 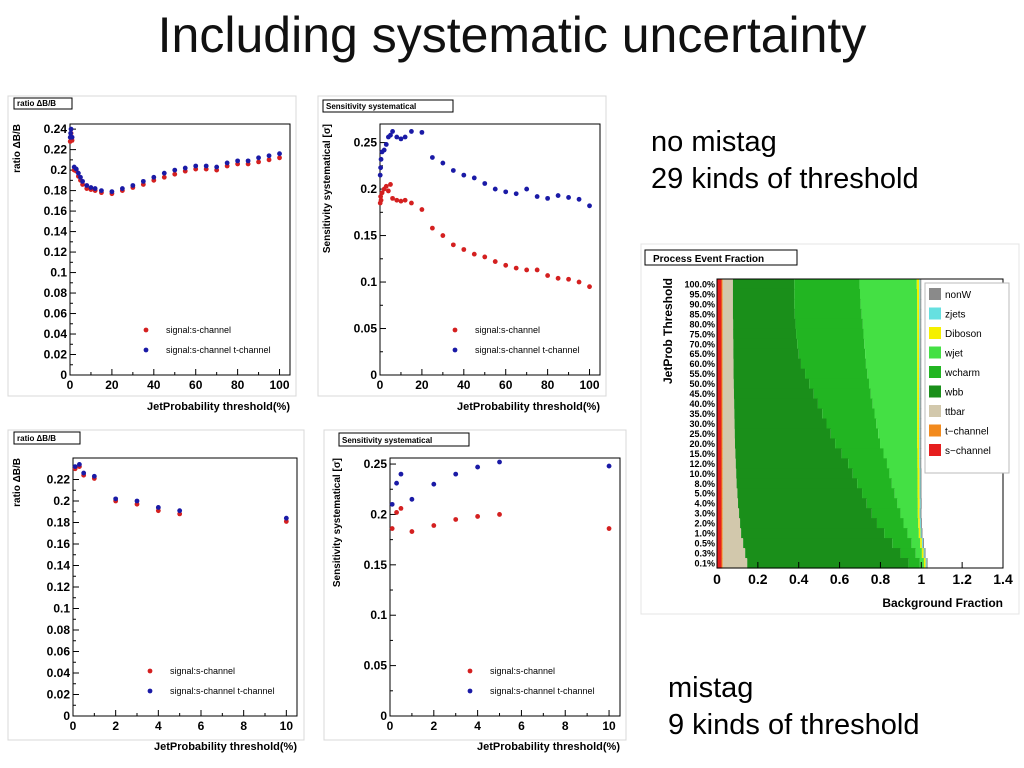 What do you see at coordinates (785, 161) in the screenshot?
I see `top-note: no mistag 29 kinds of threshold` at bounding box center [785, 161].